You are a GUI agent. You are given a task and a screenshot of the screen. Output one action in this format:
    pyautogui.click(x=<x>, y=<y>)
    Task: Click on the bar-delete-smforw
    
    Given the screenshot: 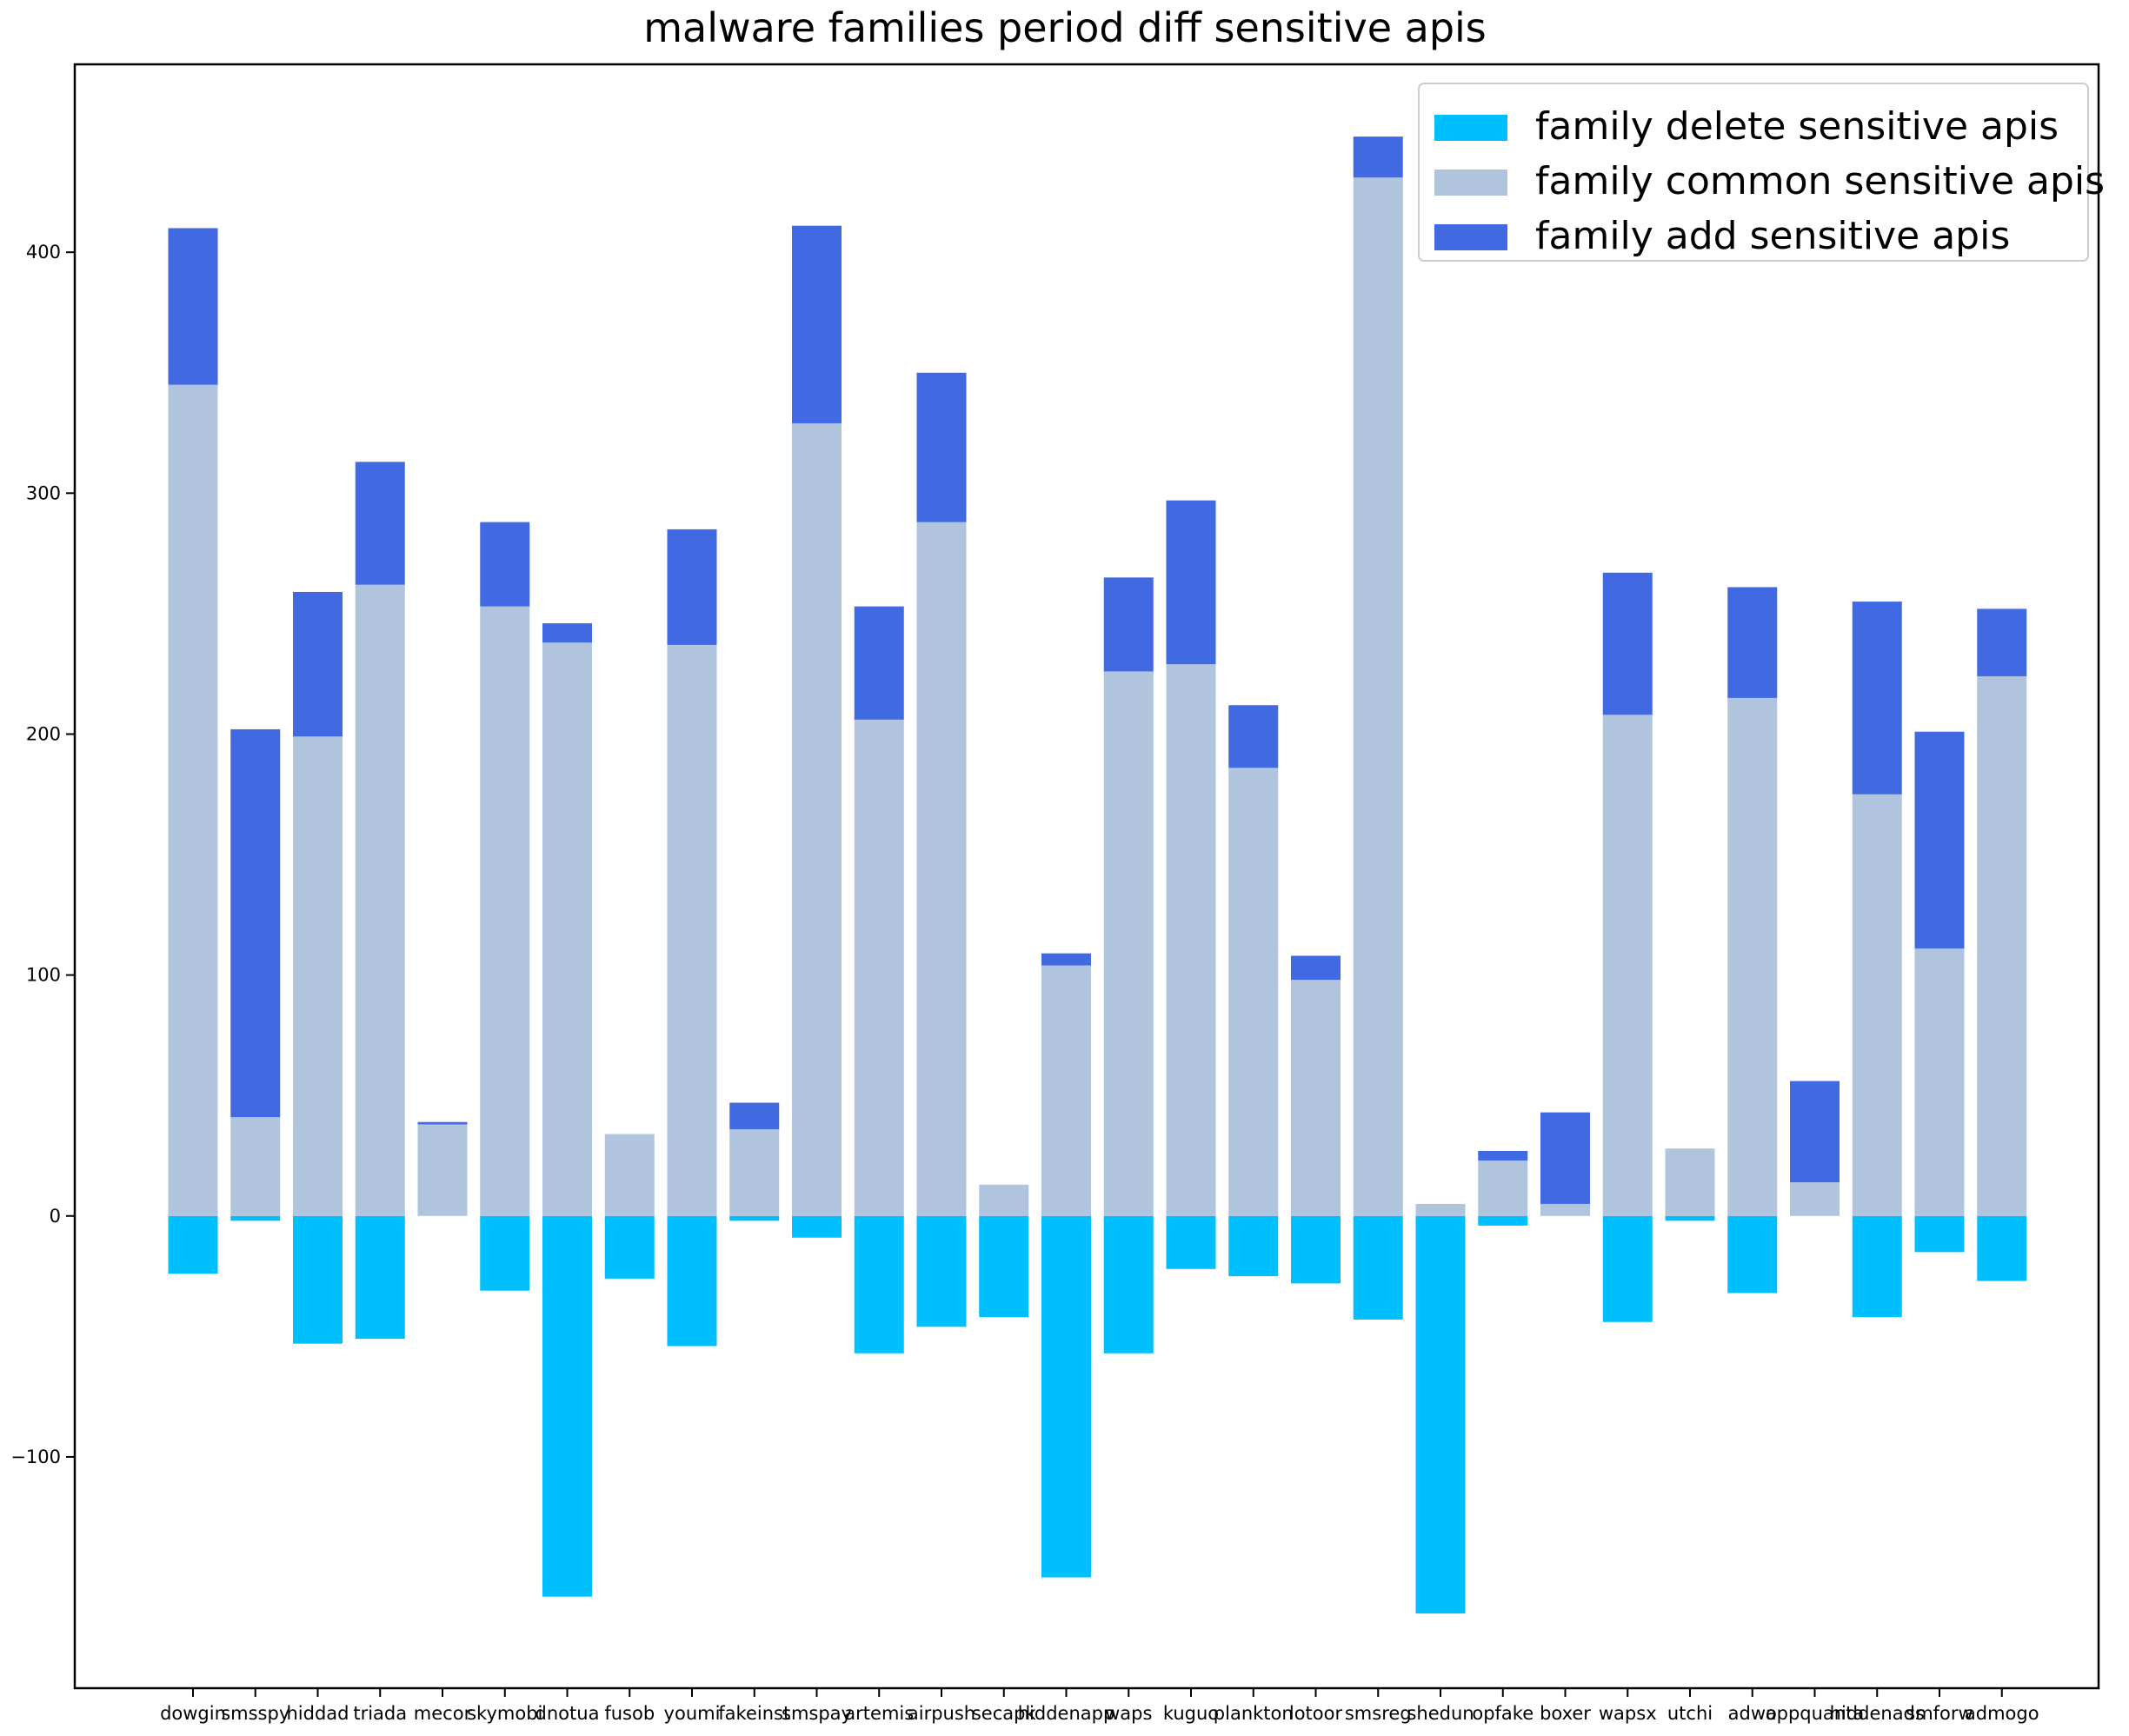 What is the action you would take?
    pyautogui.click(x=1940, y=1234)
    